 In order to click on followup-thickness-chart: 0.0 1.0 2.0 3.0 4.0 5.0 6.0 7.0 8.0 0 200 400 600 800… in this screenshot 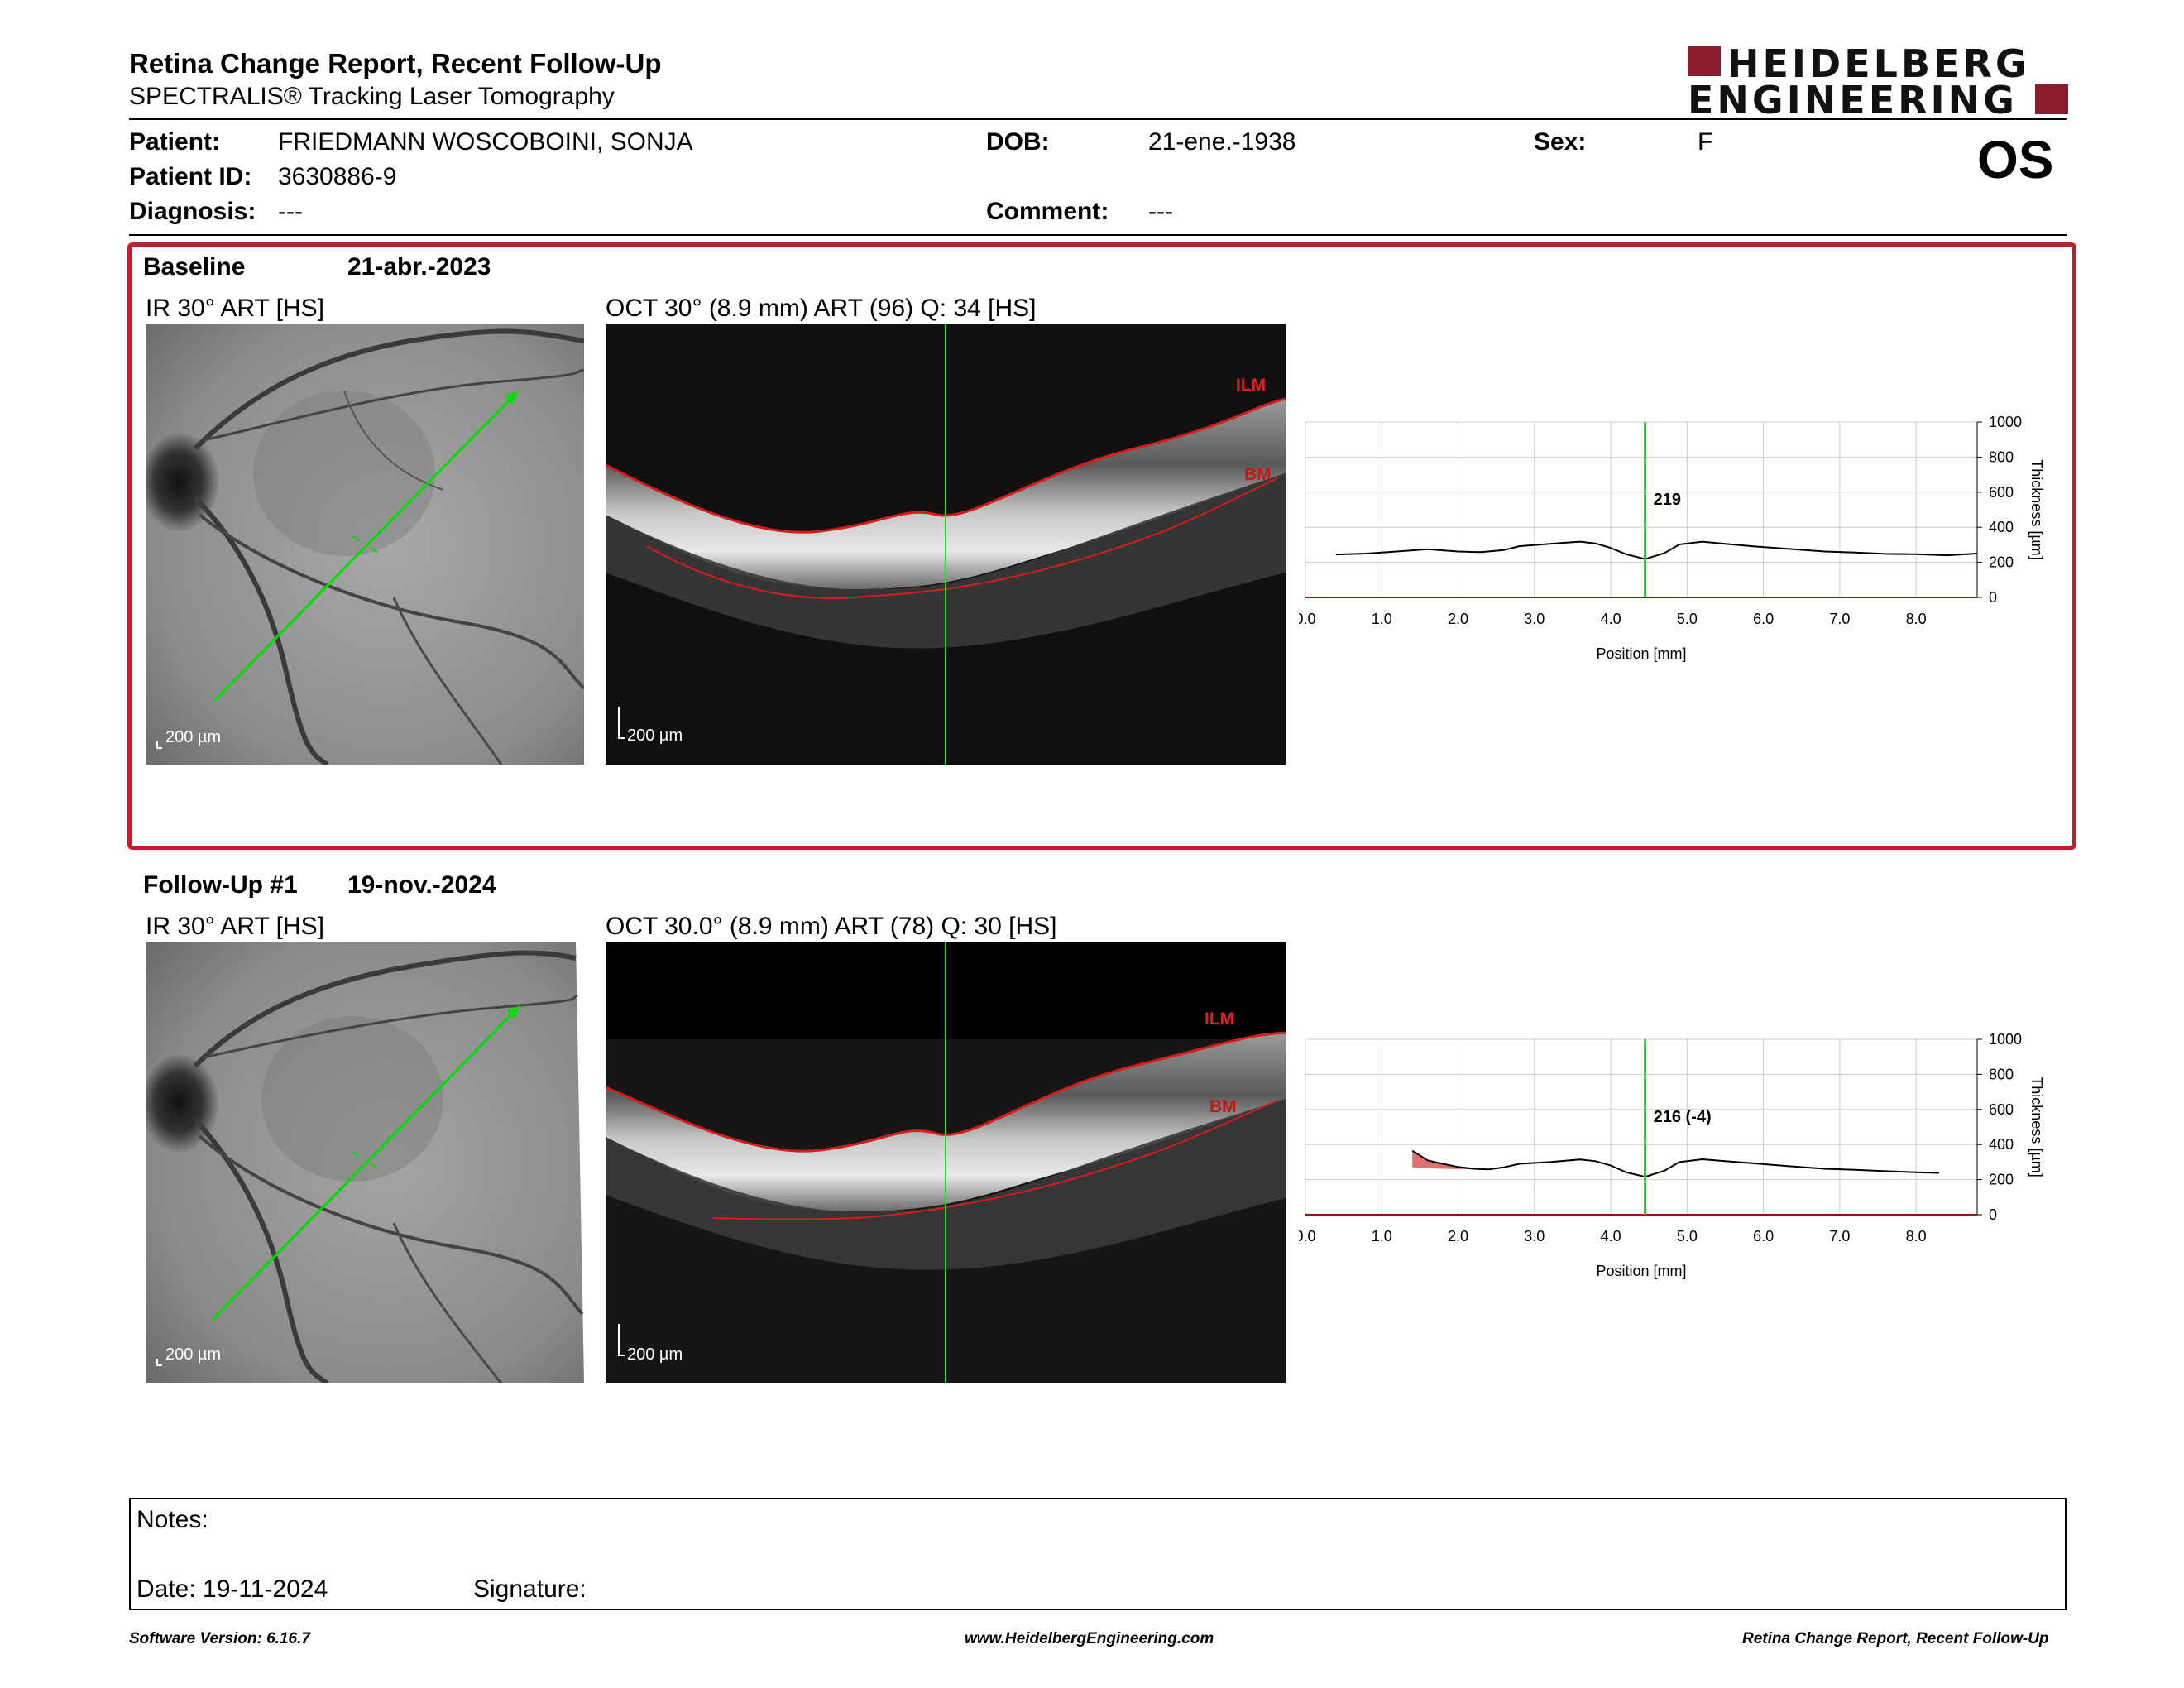, I will do `click(1672, 1155)`.